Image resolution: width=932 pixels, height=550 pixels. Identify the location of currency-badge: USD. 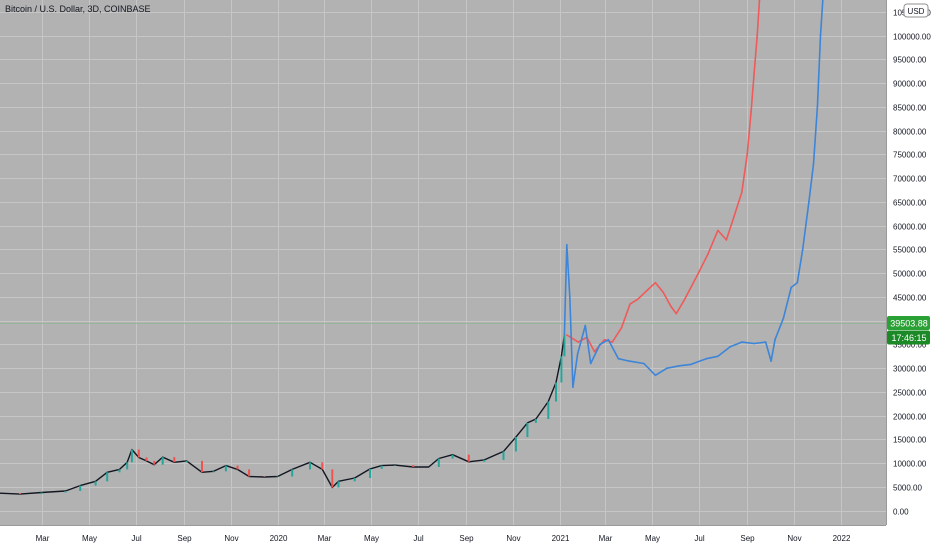
(916, 10).